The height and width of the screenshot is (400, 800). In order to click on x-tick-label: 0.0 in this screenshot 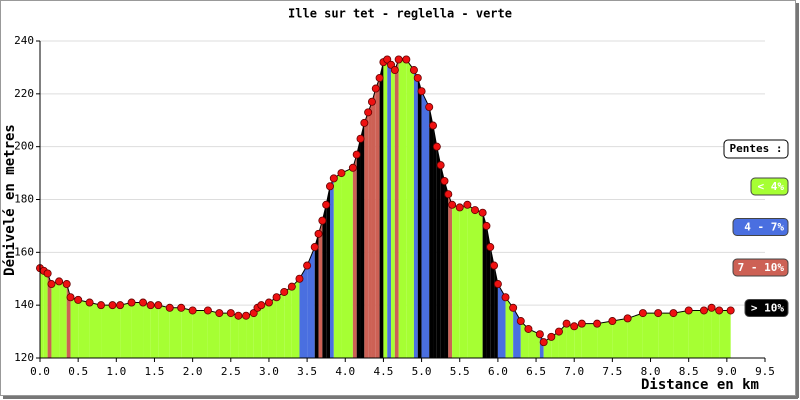, I will do `click(40, 371)`.